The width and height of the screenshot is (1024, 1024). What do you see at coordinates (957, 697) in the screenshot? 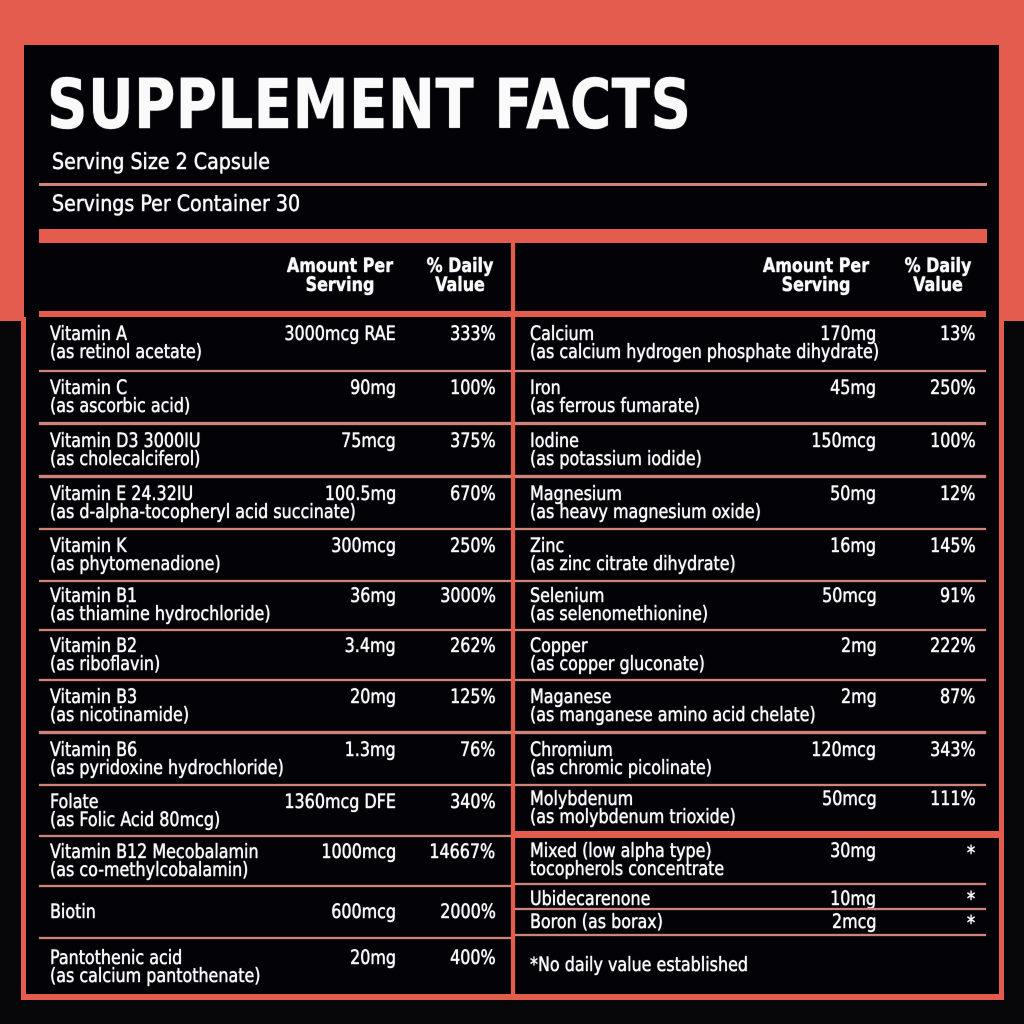
I see `nutrient-daily-value: 87%` at bounding box center [957, 697].